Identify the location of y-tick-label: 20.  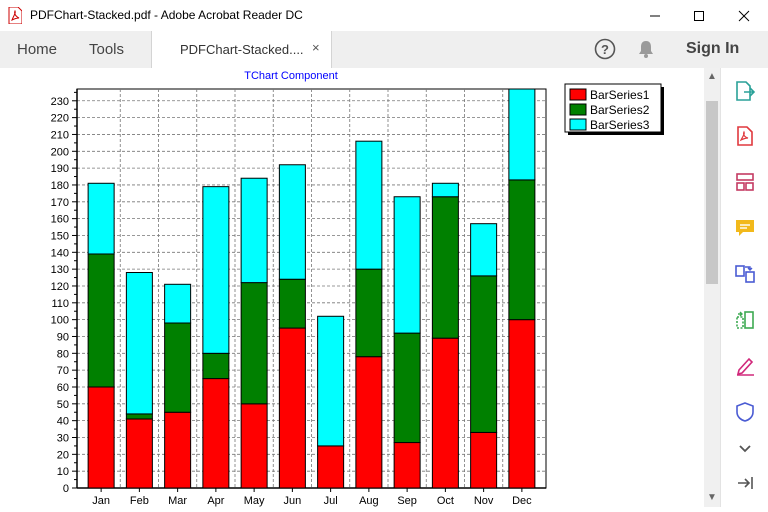
(63, 455).